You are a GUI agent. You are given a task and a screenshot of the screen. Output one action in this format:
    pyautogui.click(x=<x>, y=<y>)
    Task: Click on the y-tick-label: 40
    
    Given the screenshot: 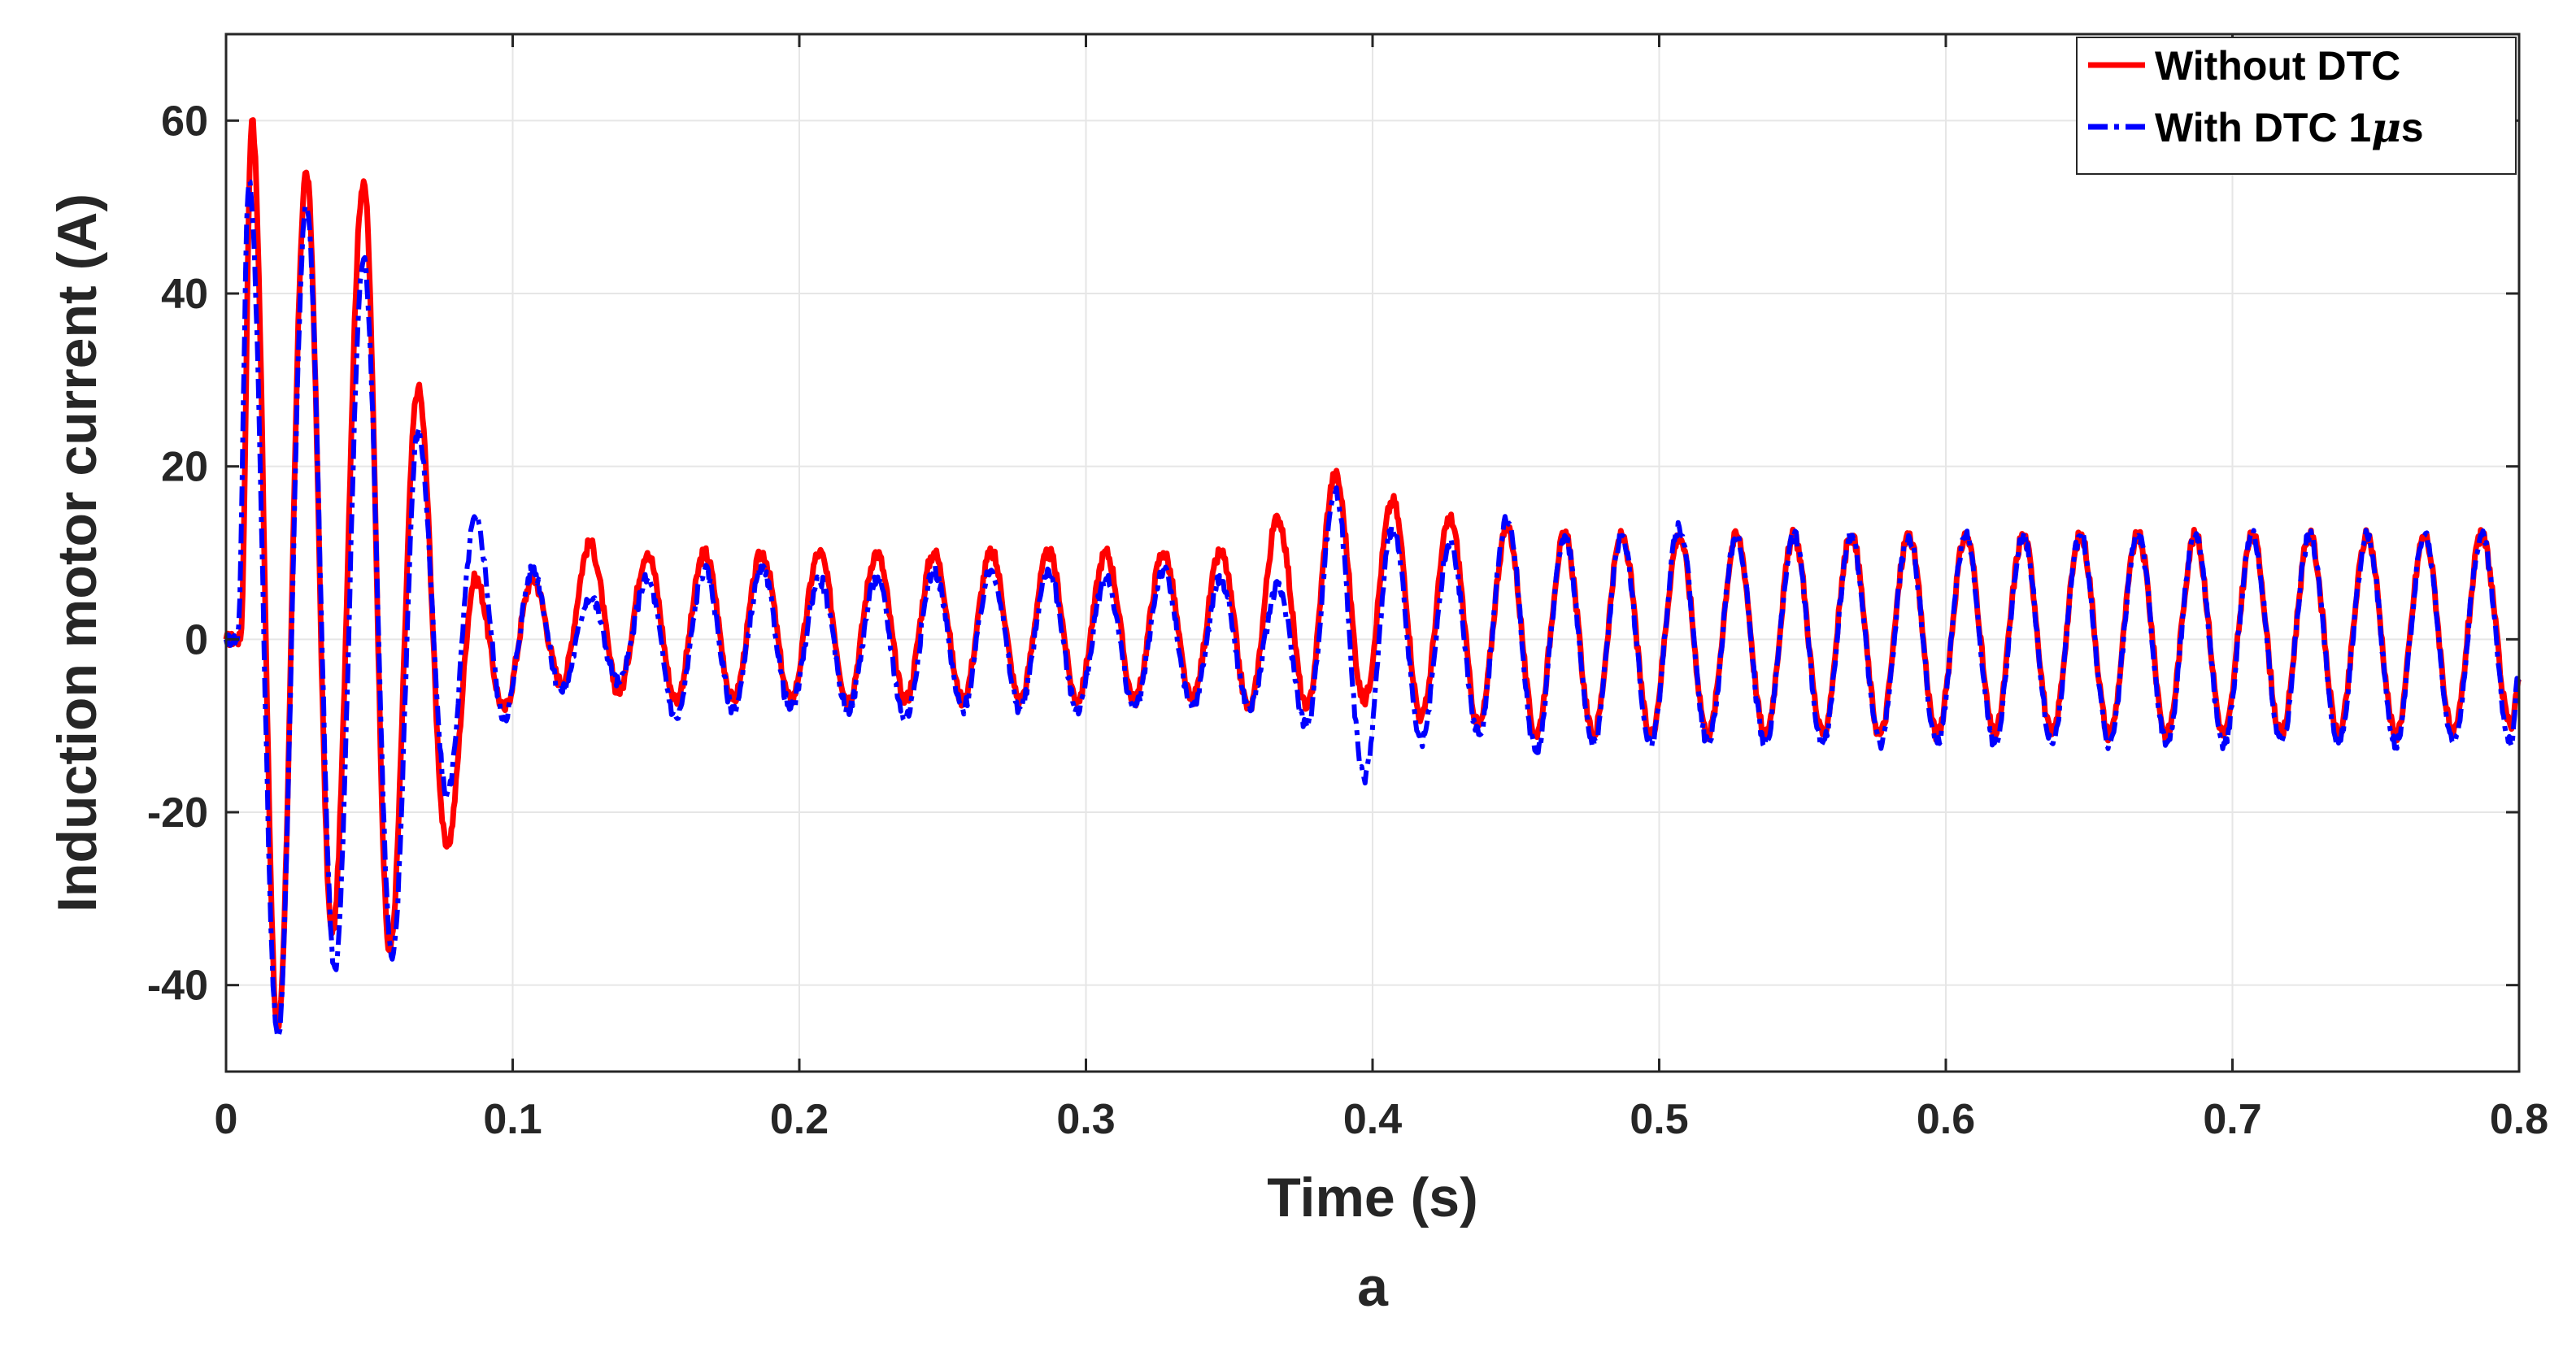 What is the action you would take?
    pyautogui.click(x=185, y=294)
    